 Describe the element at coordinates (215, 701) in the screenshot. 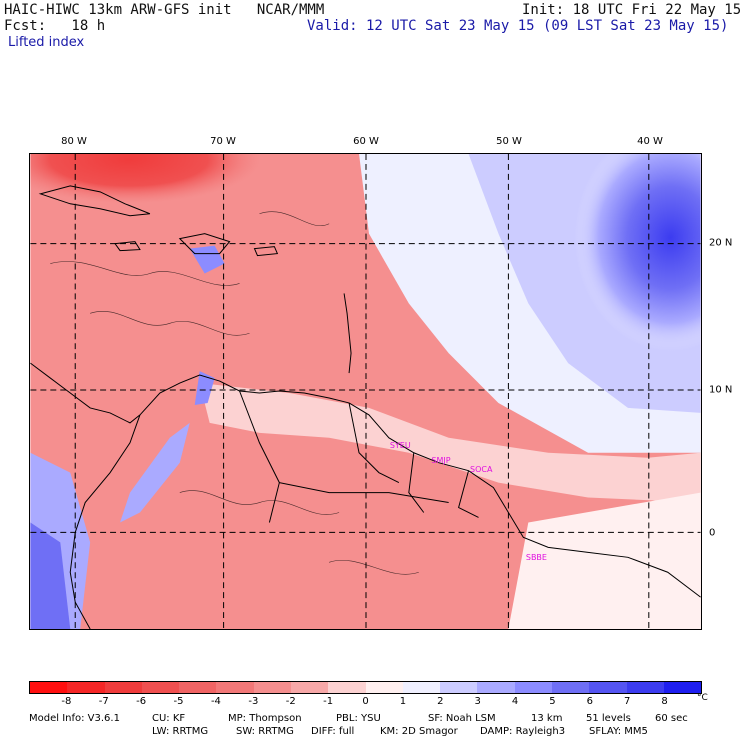

I see `colorbar-tick-label: -4` at that location.